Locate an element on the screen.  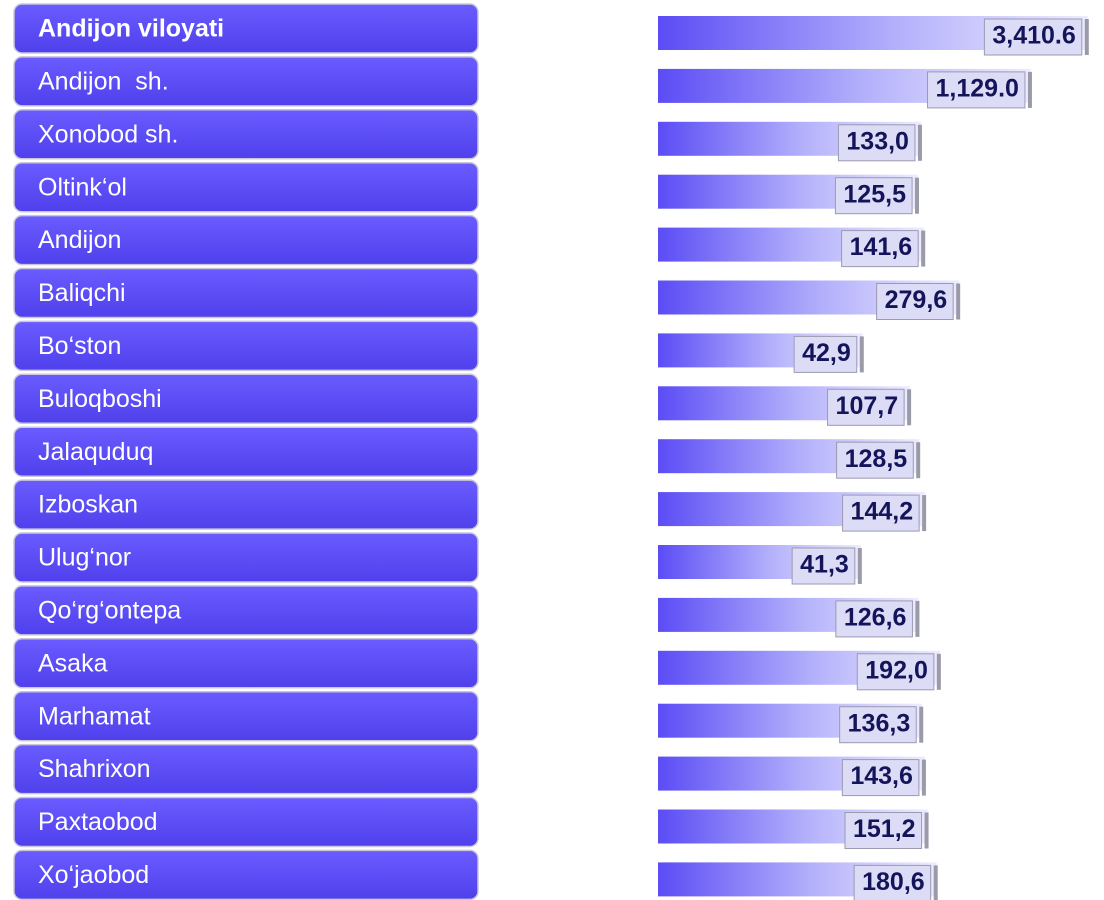
value-label: 143,6 is located at coordinates (881, 776).